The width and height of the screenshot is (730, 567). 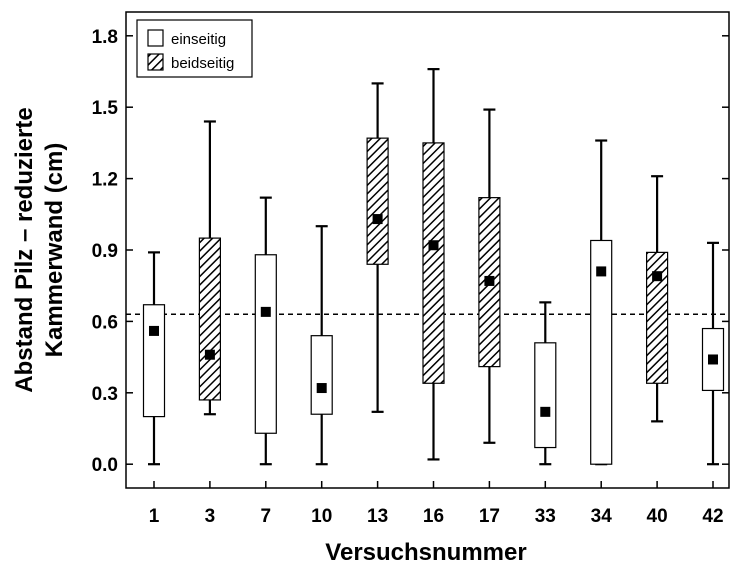 I want to click on y-tick-label: 1.2, so click(x=105, y=180).